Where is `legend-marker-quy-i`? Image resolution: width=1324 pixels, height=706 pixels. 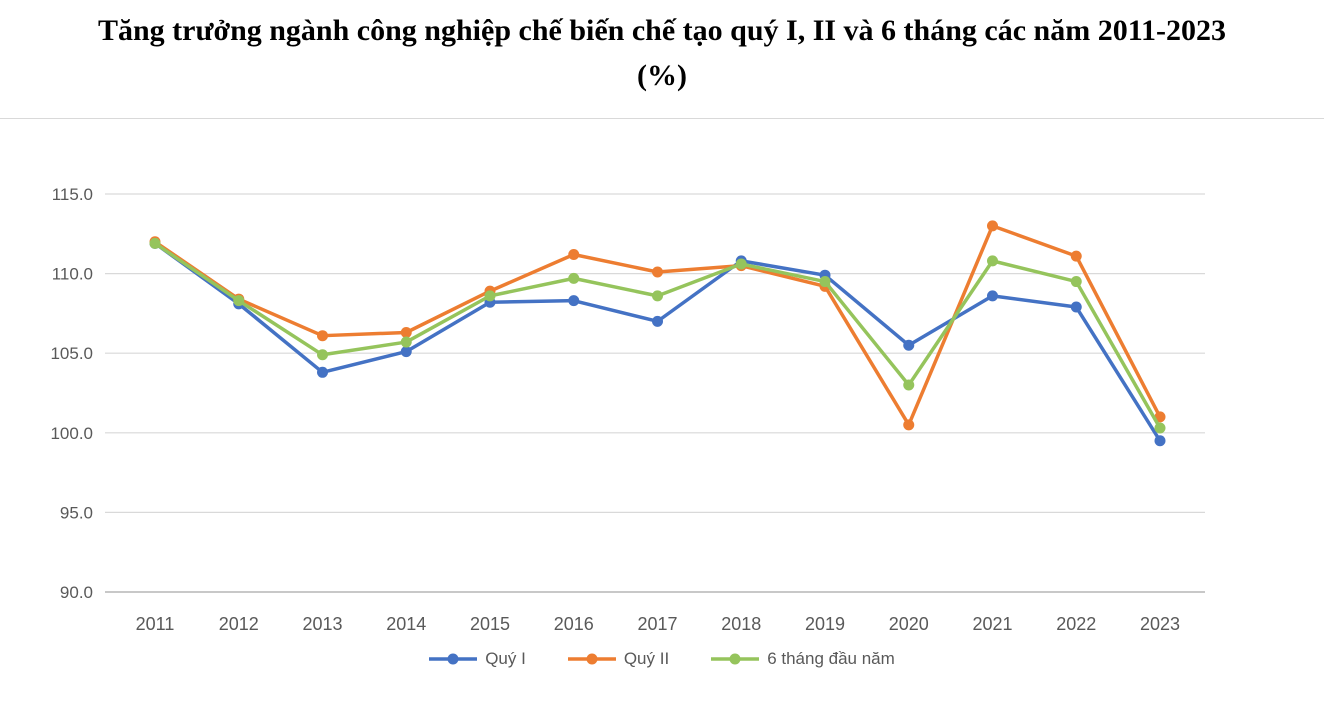 legend-marker-quy-i is located at coordinates (453, 659).